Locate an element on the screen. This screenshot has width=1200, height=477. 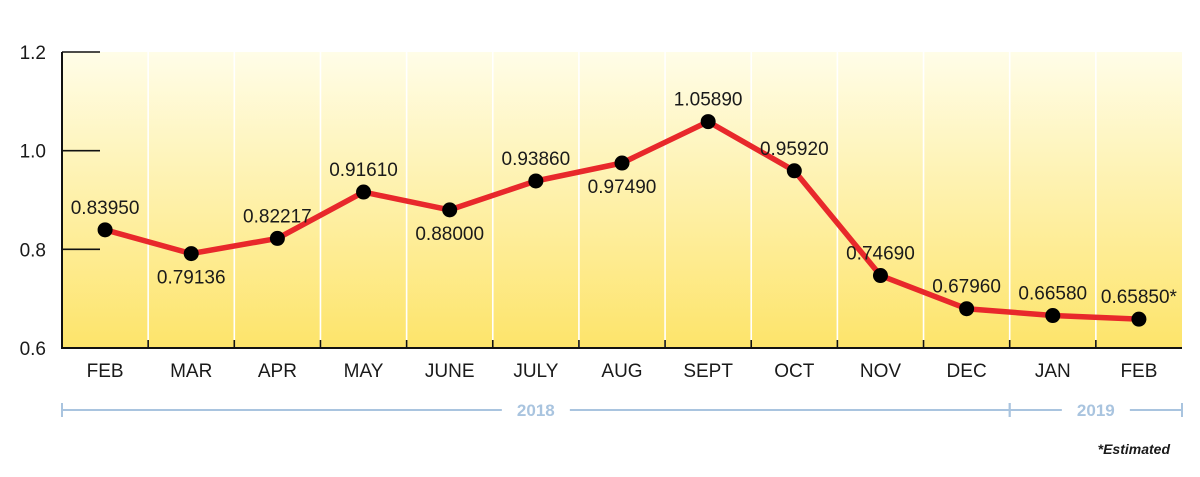
x-tick-label: OCT is located at coordinates (794, 371).